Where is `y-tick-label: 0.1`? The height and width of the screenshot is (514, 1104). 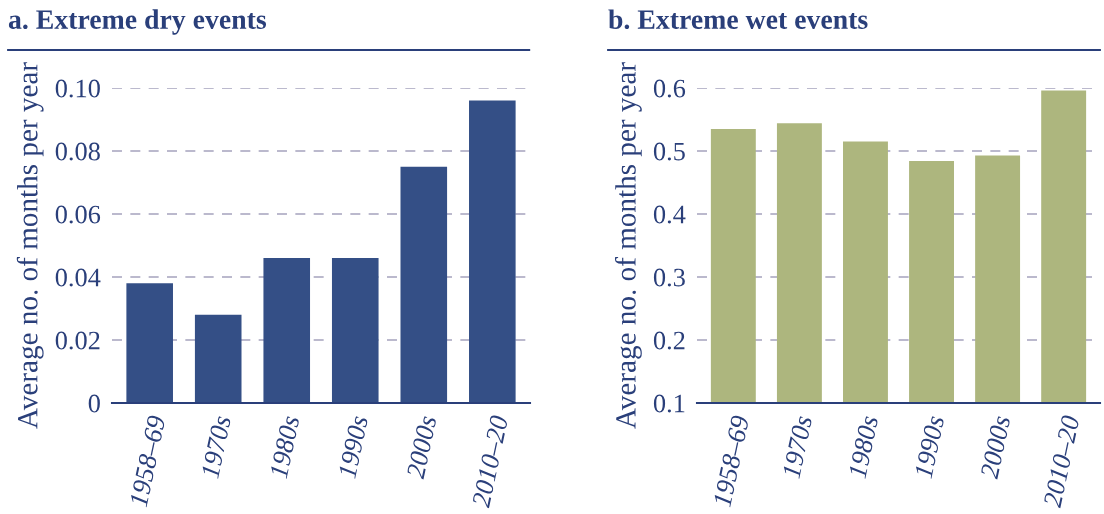
y-tick-label: 0.1 is located at coordinates (669, 403).